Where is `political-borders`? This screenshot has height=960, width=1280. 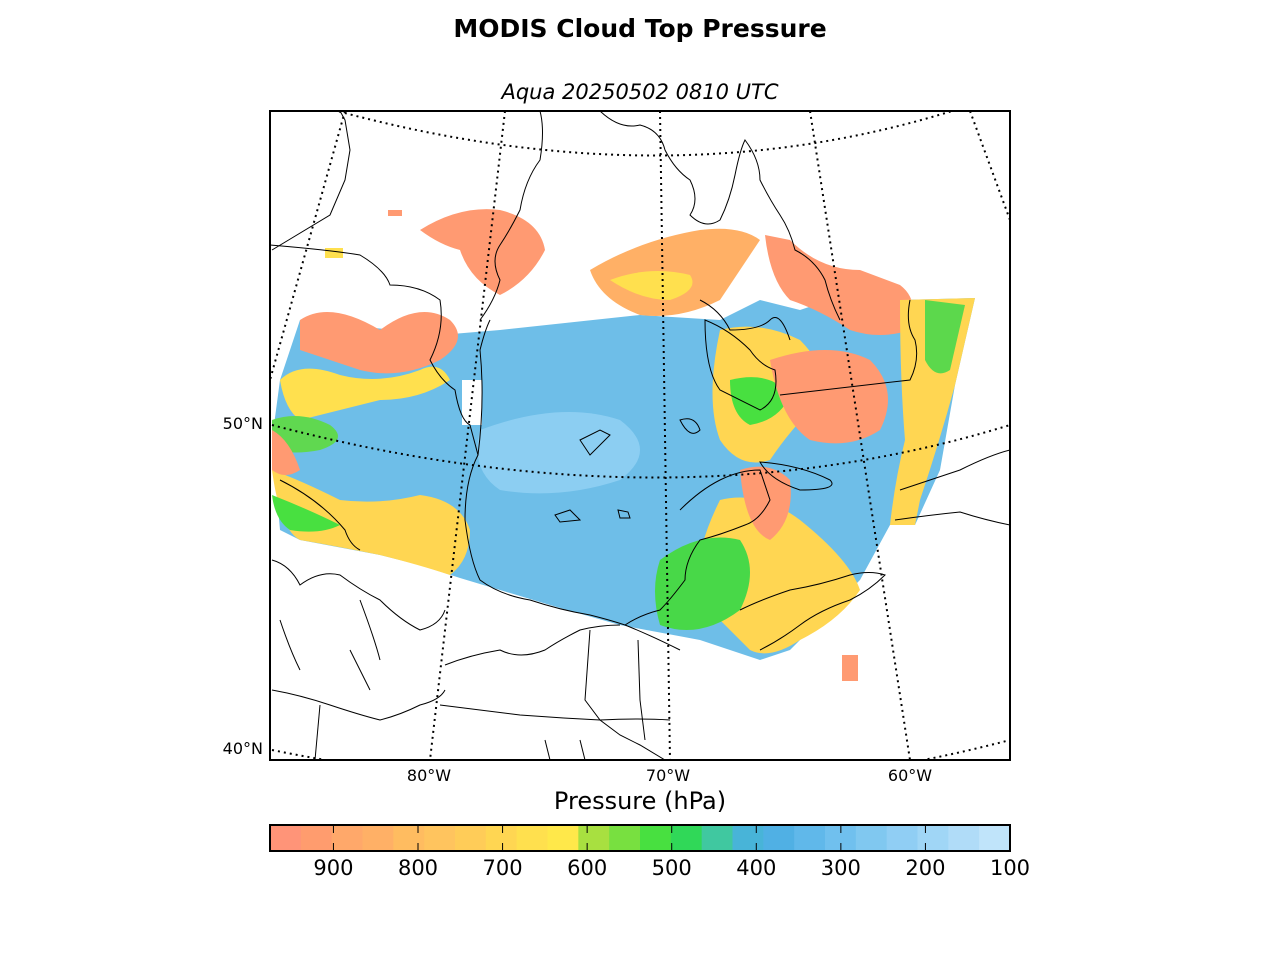
political-borders is located at coordinates (471, 539).